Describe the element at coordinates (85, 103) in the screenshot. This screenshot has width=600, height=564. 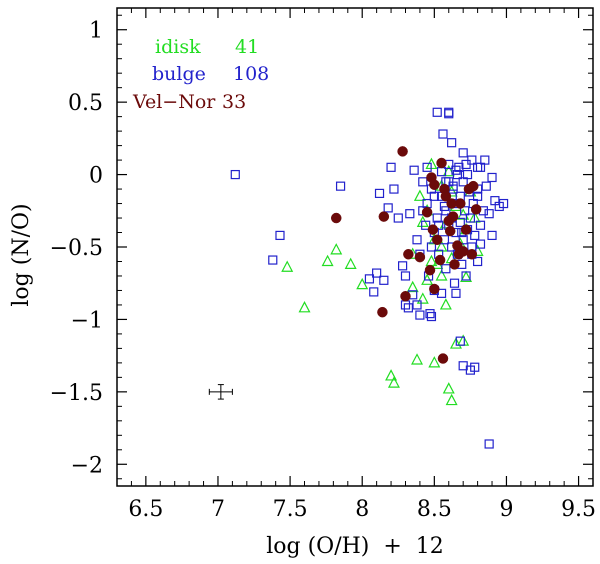
I see `y-tick-label: 0.5` at that location.